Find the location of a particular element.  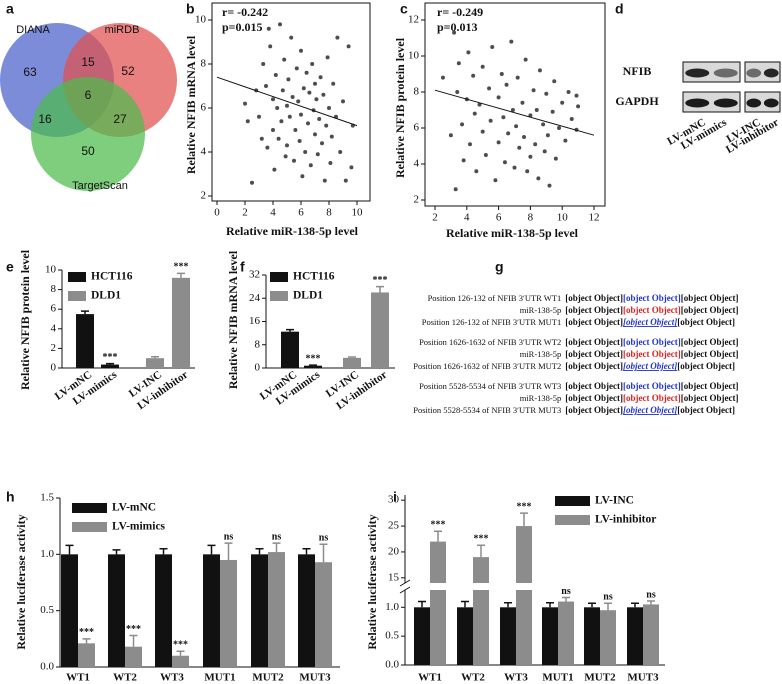

y-axis-label: Relative NFIB mRNA level is located at coordinates (191, 104).